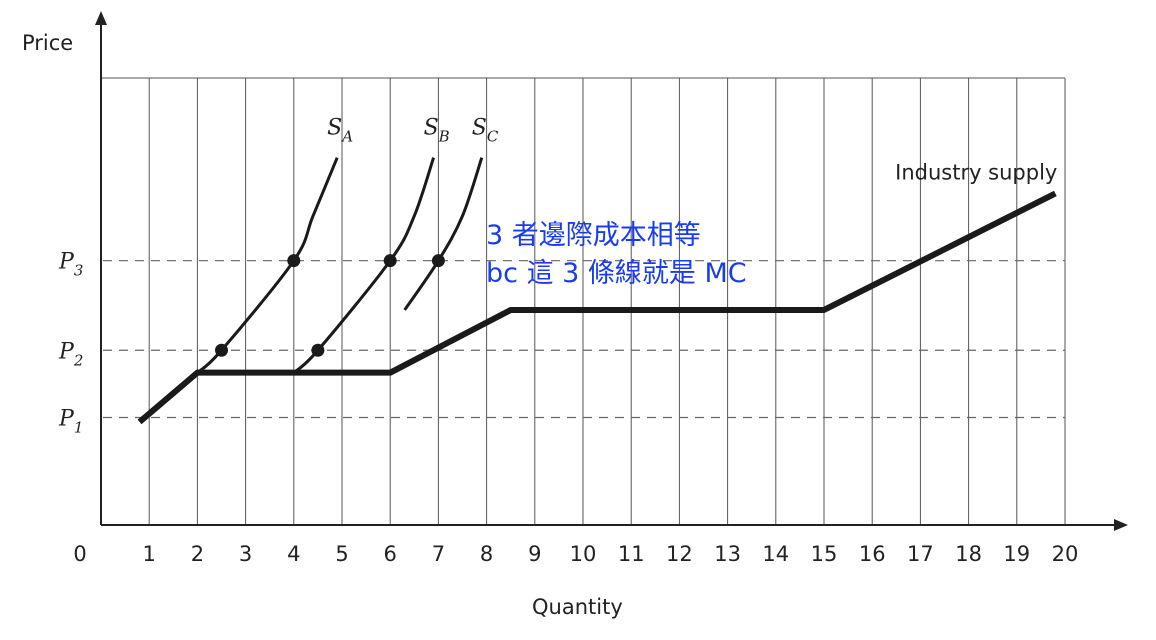 This screenshot has height=640, width=1156. What do you see at coordinates (486, 554) in the screenshot?
I see `x-tick-label: 8` at bounding box center [486, 554].